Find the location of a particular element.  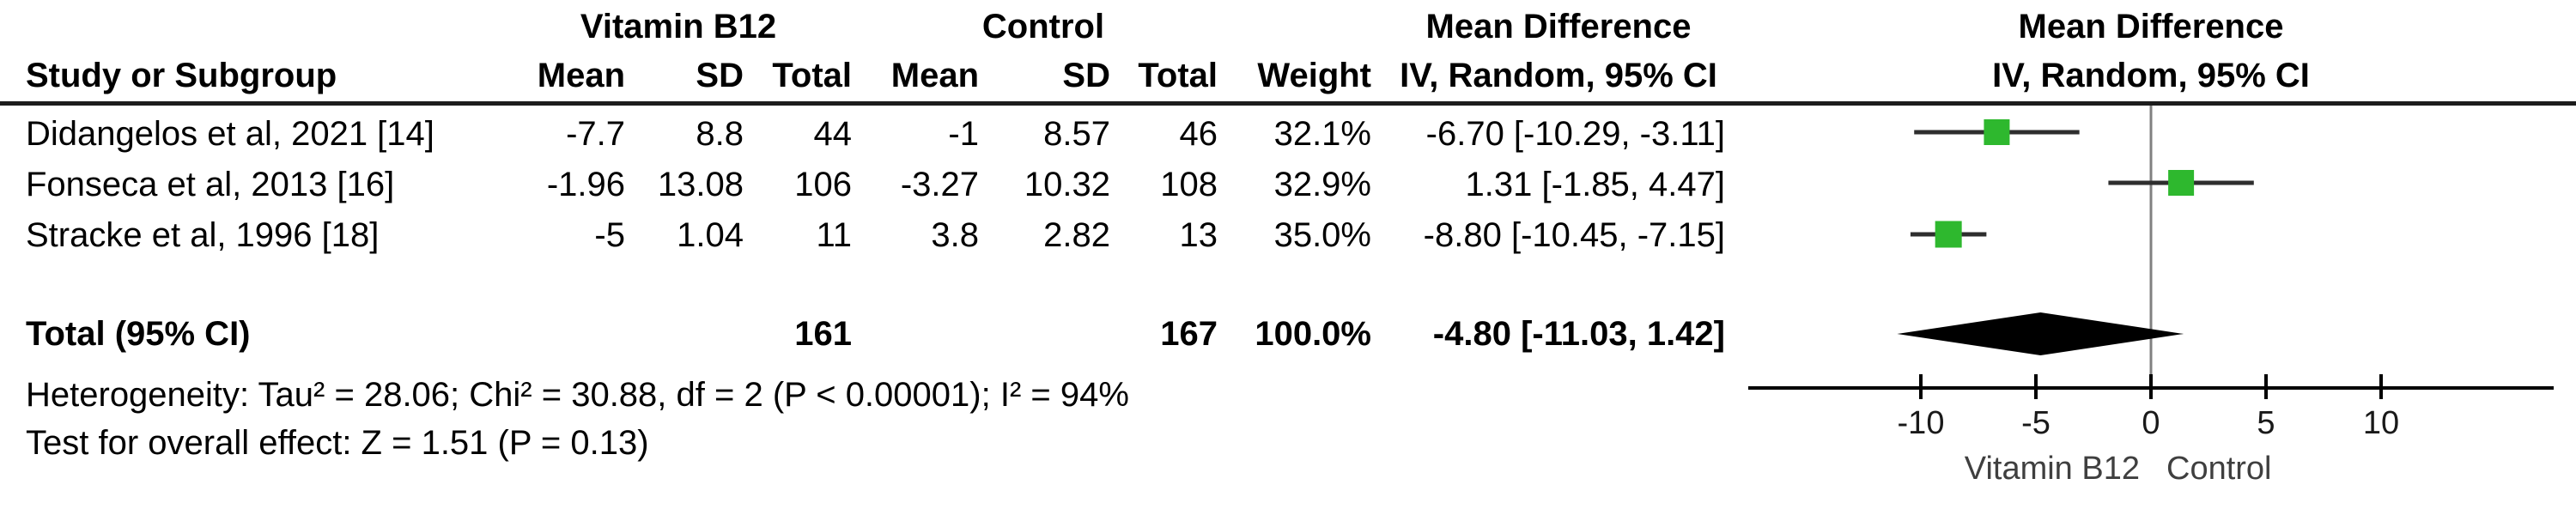

group-header-vitamin-b12: Vitamin B12 is located at coordinates (678, 26).